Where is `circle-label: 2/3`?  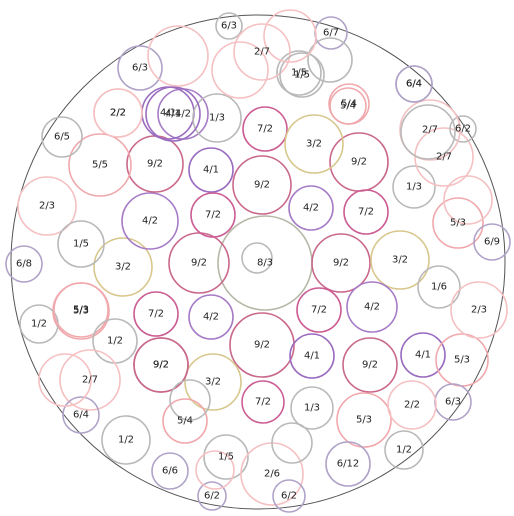 circle-label: 2/3 is located at coordinates (47, 206).